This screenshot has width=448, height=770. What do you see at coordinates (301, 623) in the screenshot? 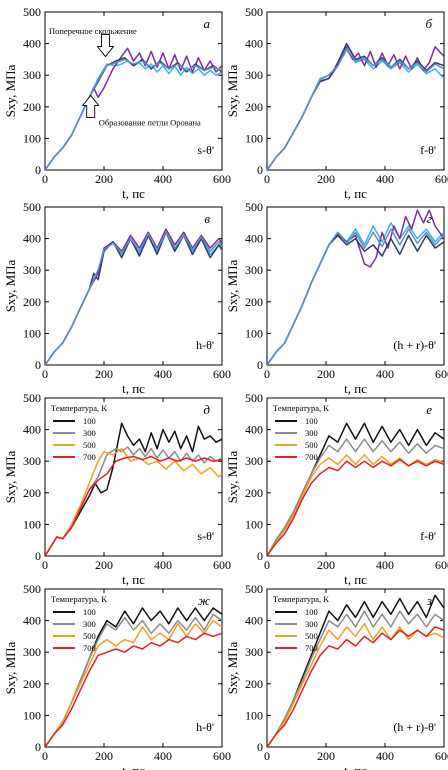
I see `legend: Температура, К 100 300 500 700` at bounding box center [301, 623].